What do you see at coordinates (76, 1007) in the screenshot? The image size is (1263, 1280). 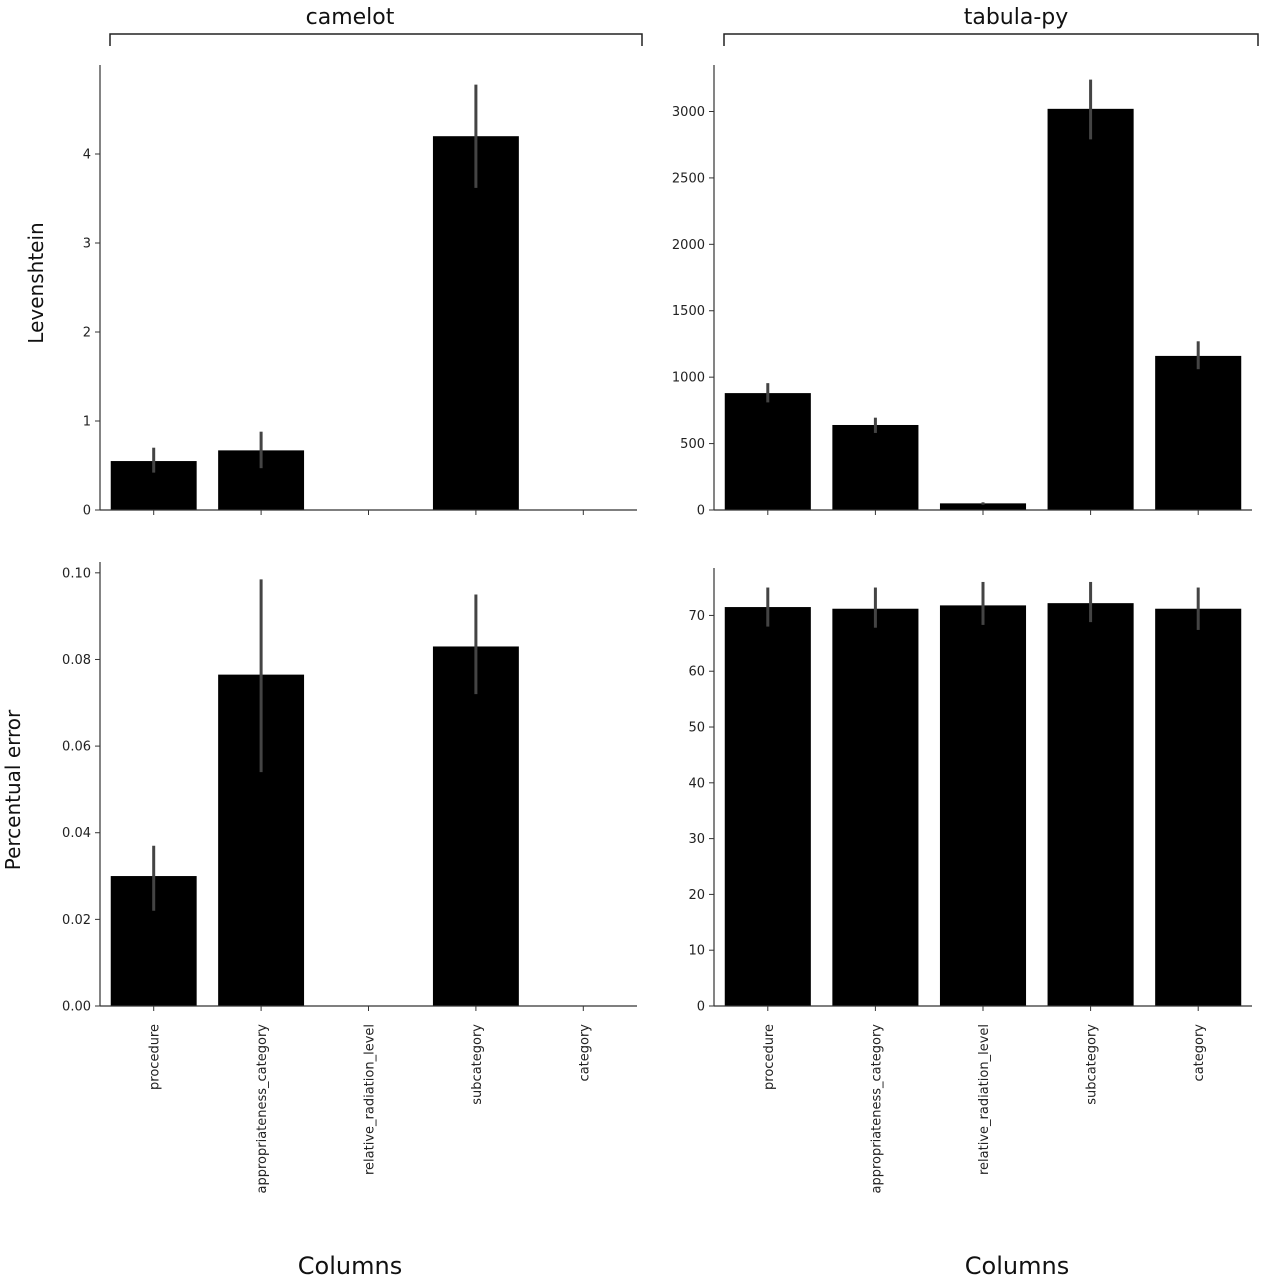 I see `y-tick-label: 0.00` at bounding box center [76, 1007].